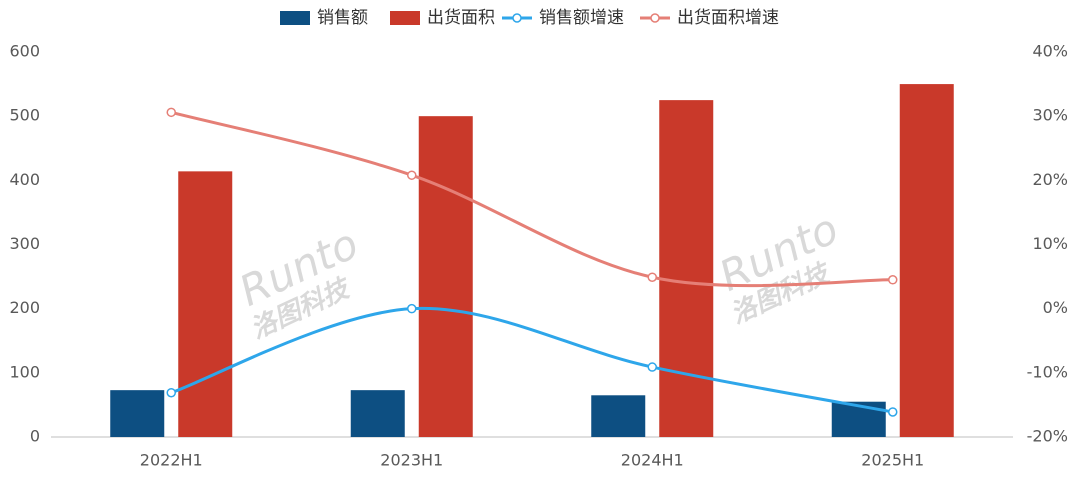  What do you see at coordinates (24, 243) in the screenshot?
I see `y-tick-label: 300` at bounding box center [24, 243].